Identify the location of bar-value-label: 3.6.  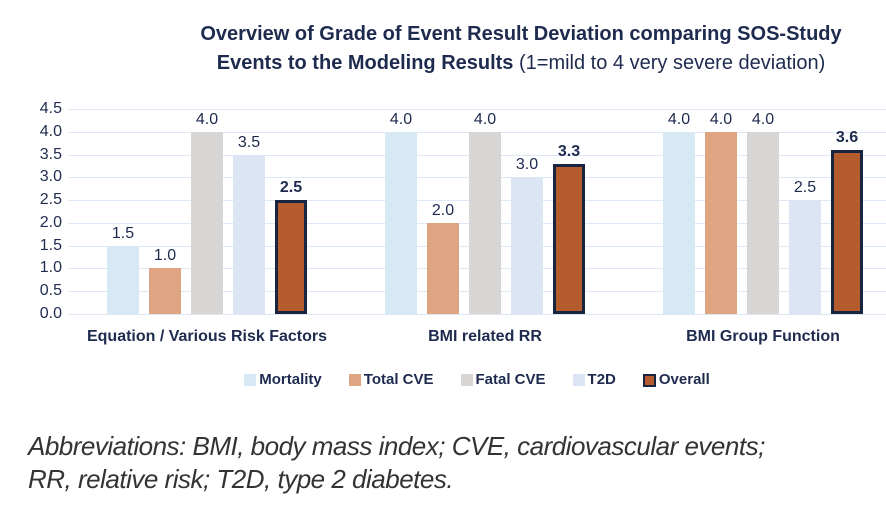
(847, 137).